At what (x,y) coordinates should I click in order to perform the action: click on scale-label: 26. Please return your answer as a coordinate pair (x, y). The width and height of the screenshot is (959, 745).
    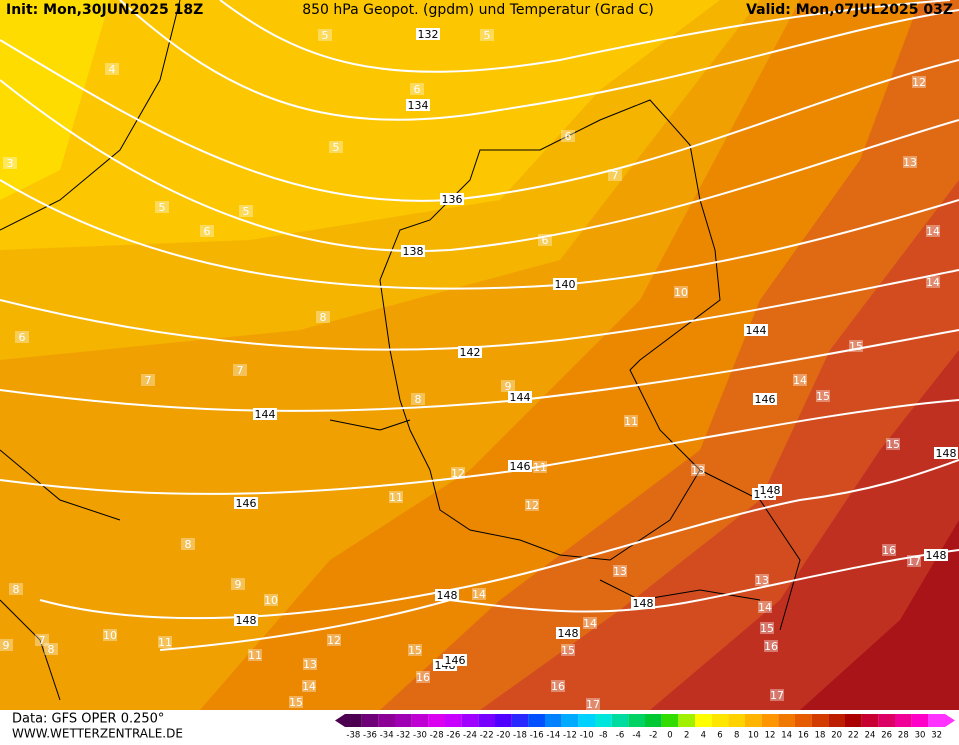
    Looking at the image, I should click on (886, 736).